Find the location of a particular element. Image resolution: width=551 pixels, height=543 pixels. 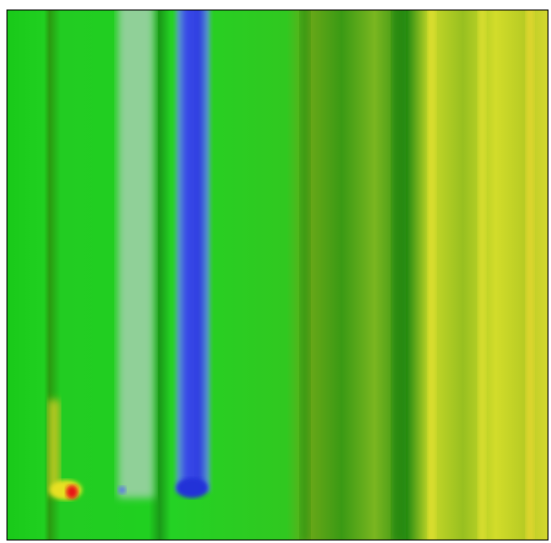

pale-dot is located at coordinates (122, 490).